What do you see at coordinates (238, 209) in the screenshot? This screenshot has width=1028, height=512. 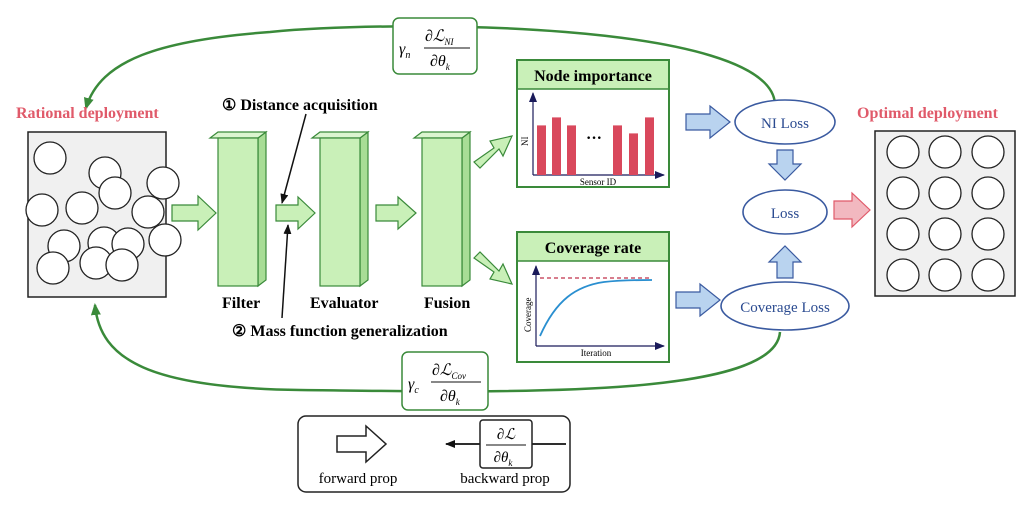 I see `filter-layer` at bounding box center [238, 209].